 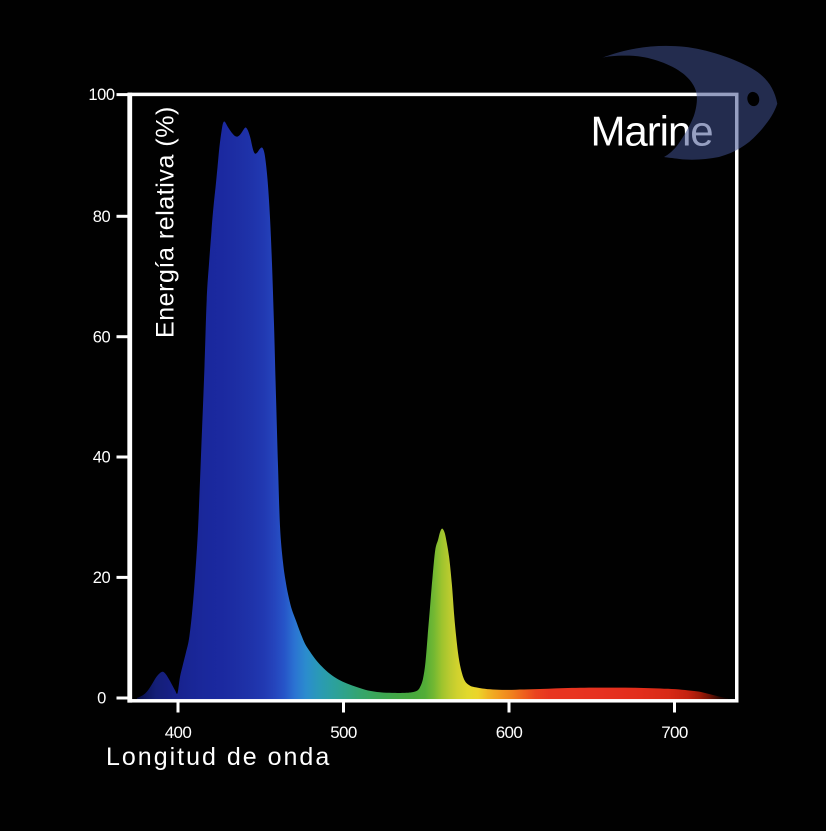 I want to click on svg-text: Energía relativa (%), so click(x=166, y=222).